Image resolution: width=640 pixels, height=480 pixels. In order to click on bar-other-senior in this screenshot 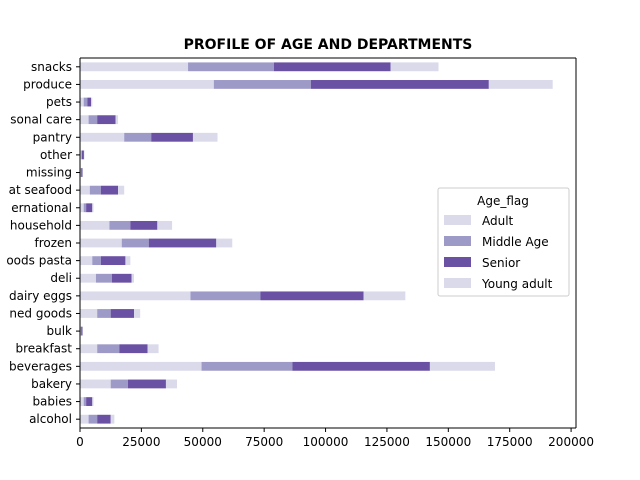, I will do `click(82, 155)`.